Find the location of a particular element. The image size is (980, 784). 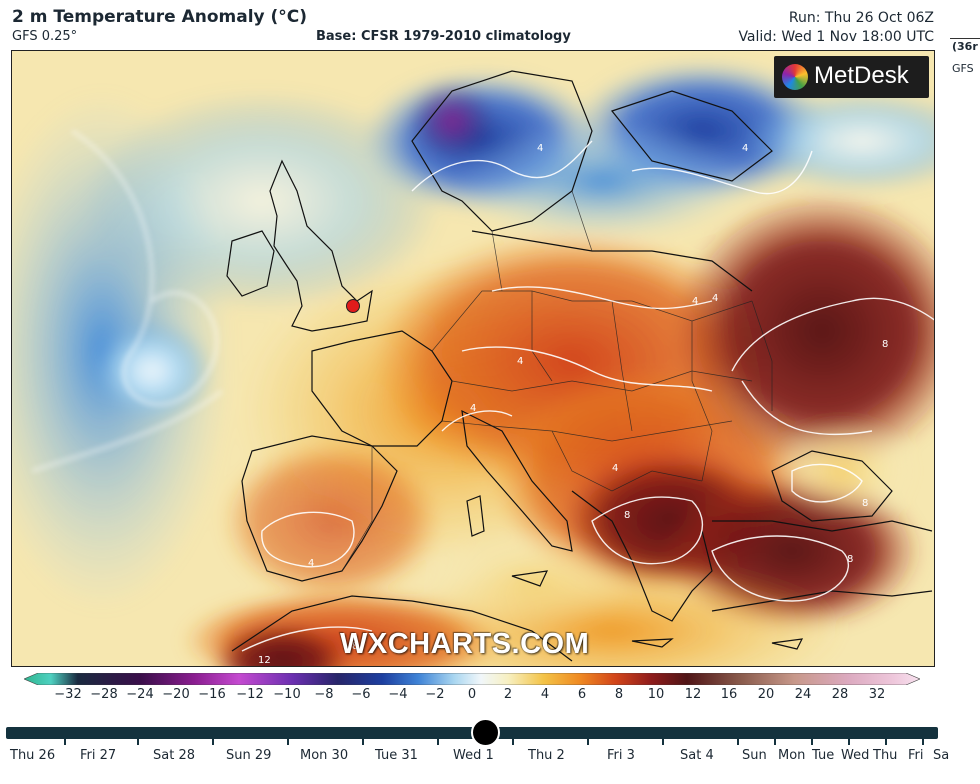

side-panel-model: GFS is located at coordinates (963, 68).